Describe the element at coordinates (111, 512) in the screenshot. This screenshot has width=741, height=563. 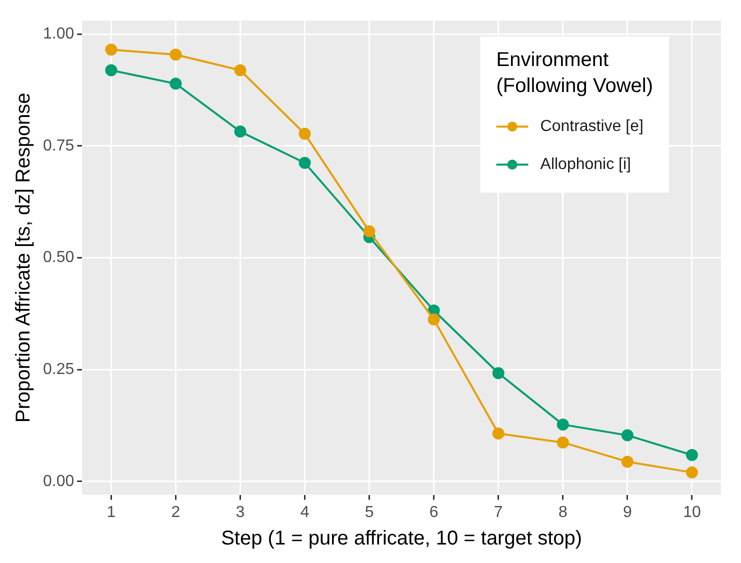
I see `x-tick-label: 1` at that location.